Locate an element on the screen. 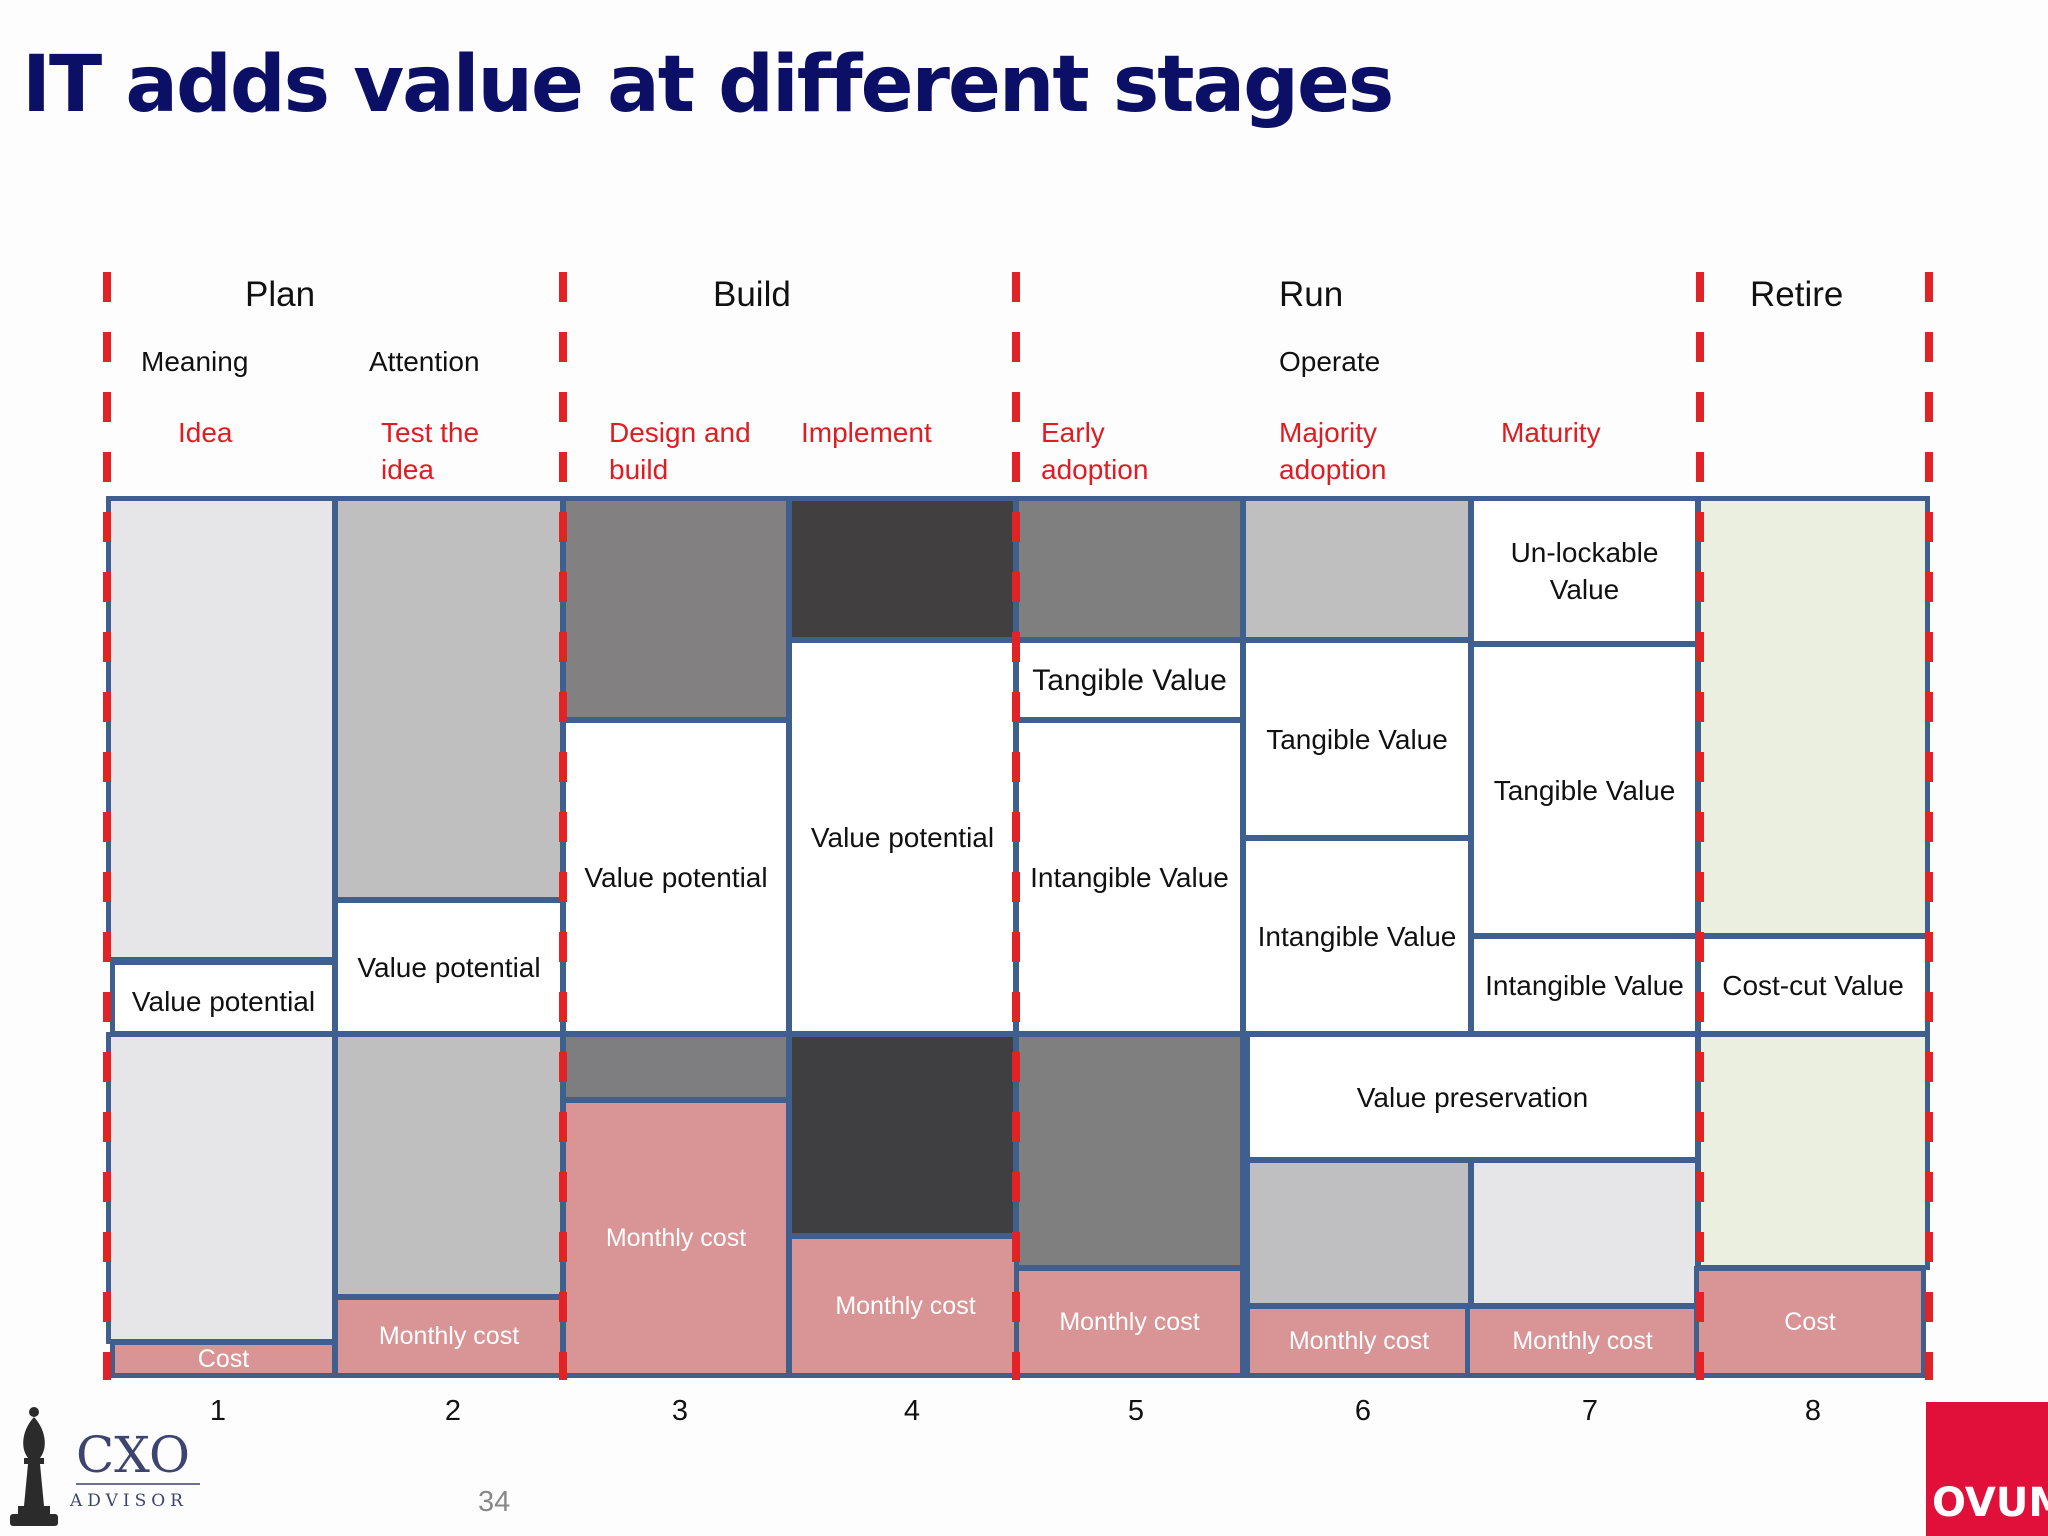 The width and height of the screenshot is (2048, 1536). col6-intangible-value: Intangible Value is located at coordinates (1357, 936).